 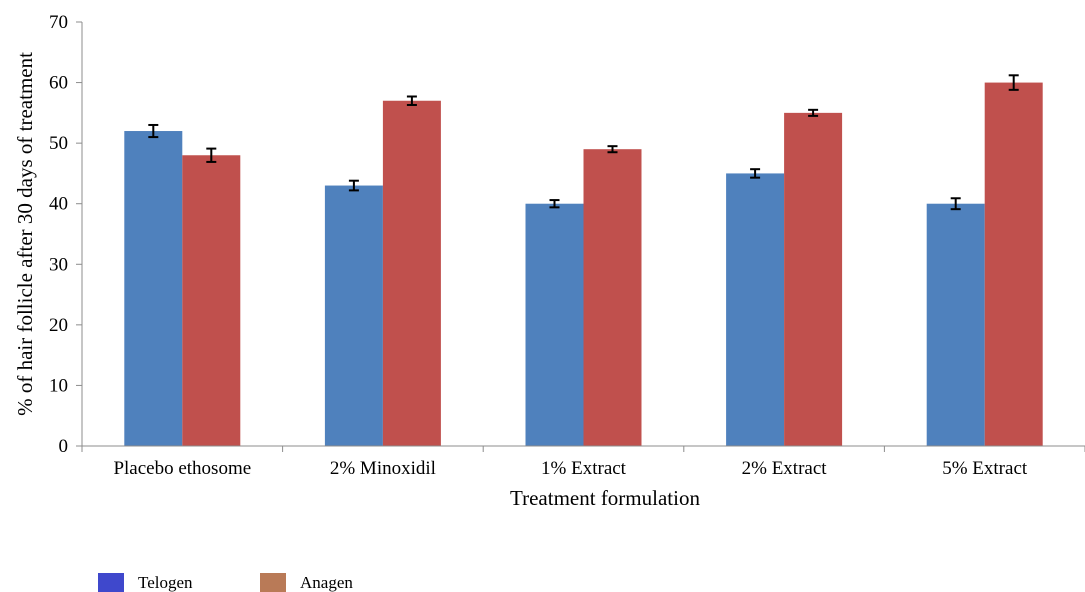 I want to click on y-tick-label: 0, so click(x=64, y=446).